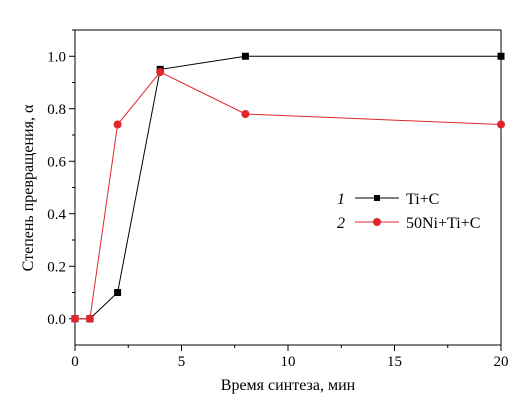 This screenshot has height=405, width=530. I want to click on legend-number-2: 2, so click(341, 223).